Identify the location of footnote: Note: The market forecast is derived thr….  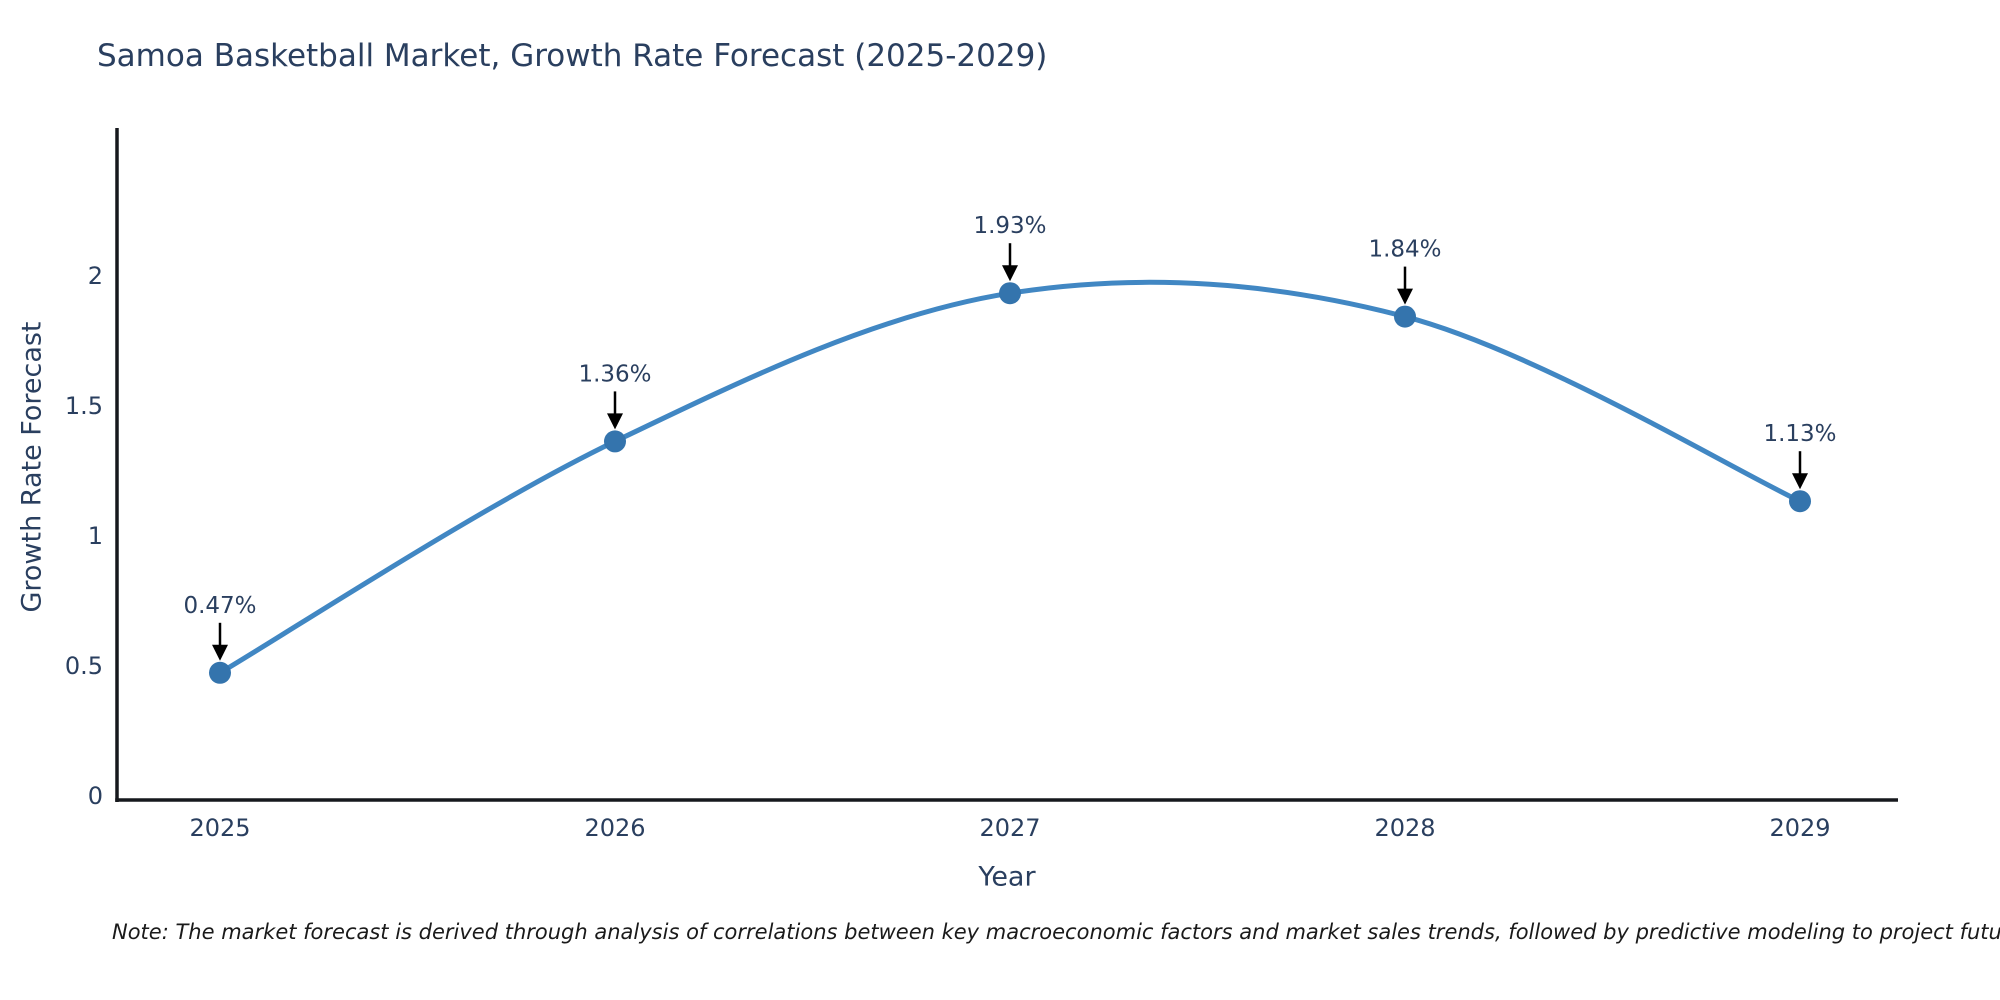
(1056, 932).